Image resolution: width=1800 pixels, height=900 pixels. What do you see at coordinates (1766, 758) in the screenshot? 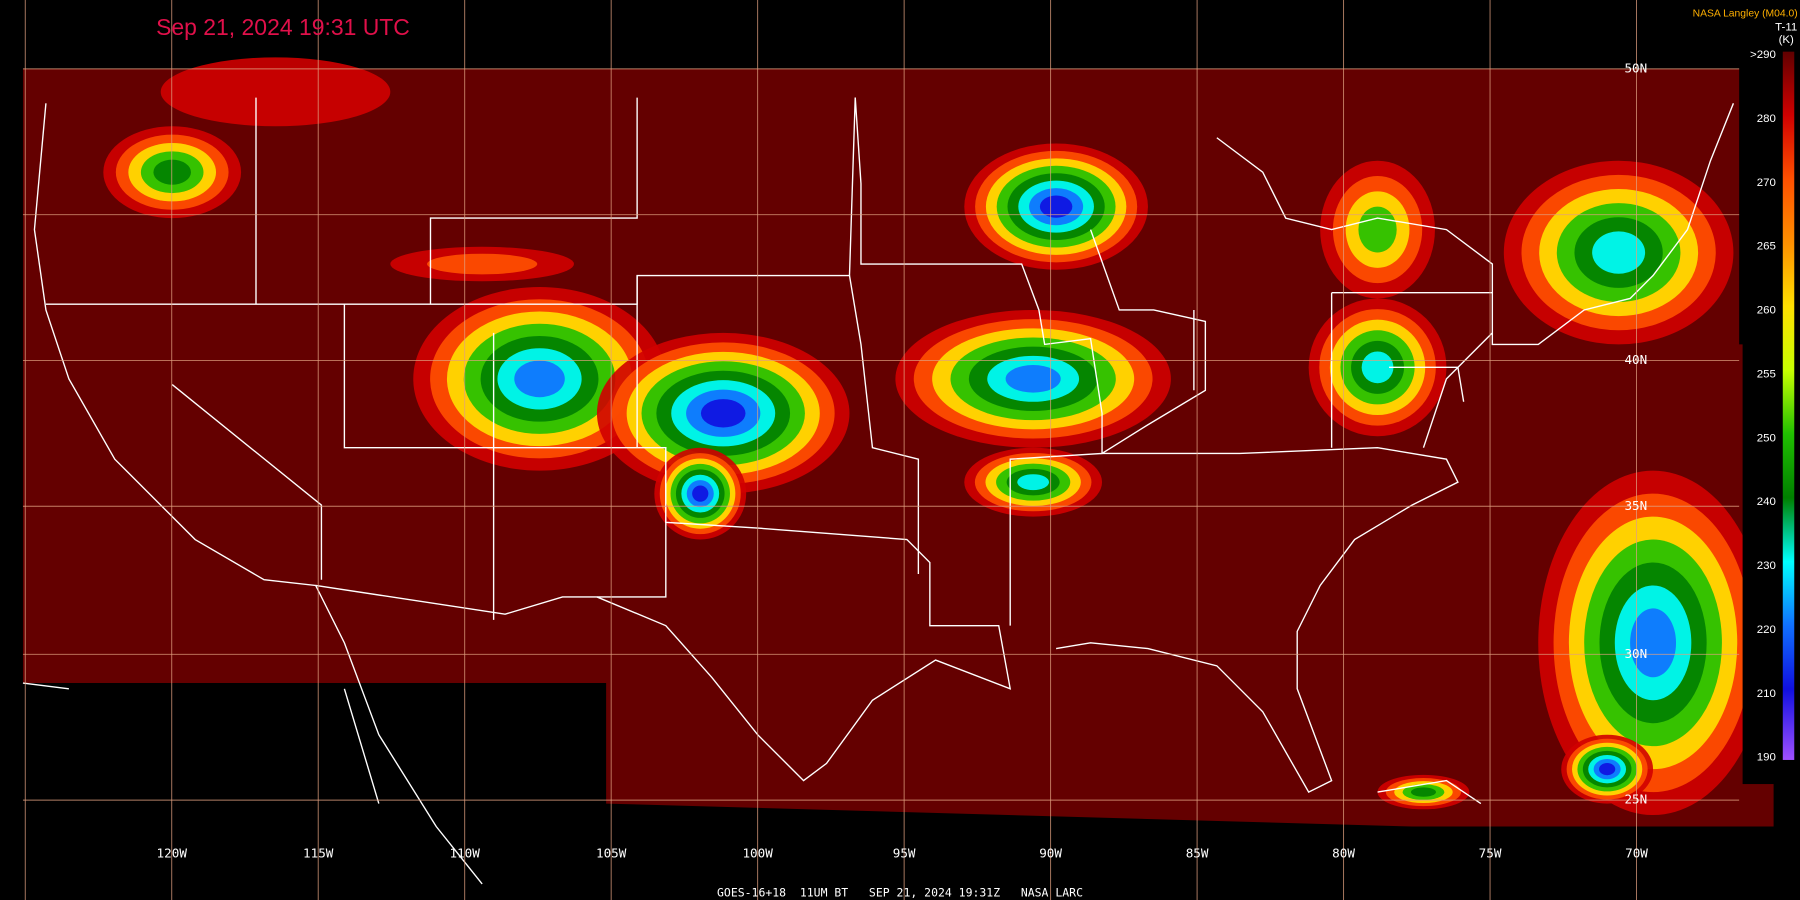
I see `colorbar-label: 190` at bounding box center [1766, 758].